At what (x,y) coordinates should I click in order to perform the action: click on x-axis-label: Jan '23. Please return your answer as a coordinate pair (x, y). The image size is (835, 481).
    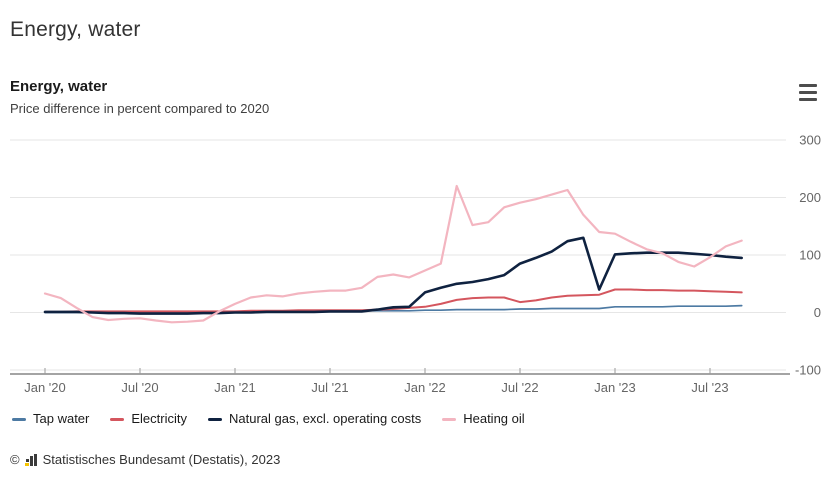
    Looking at the image, I should click on (615, 387).